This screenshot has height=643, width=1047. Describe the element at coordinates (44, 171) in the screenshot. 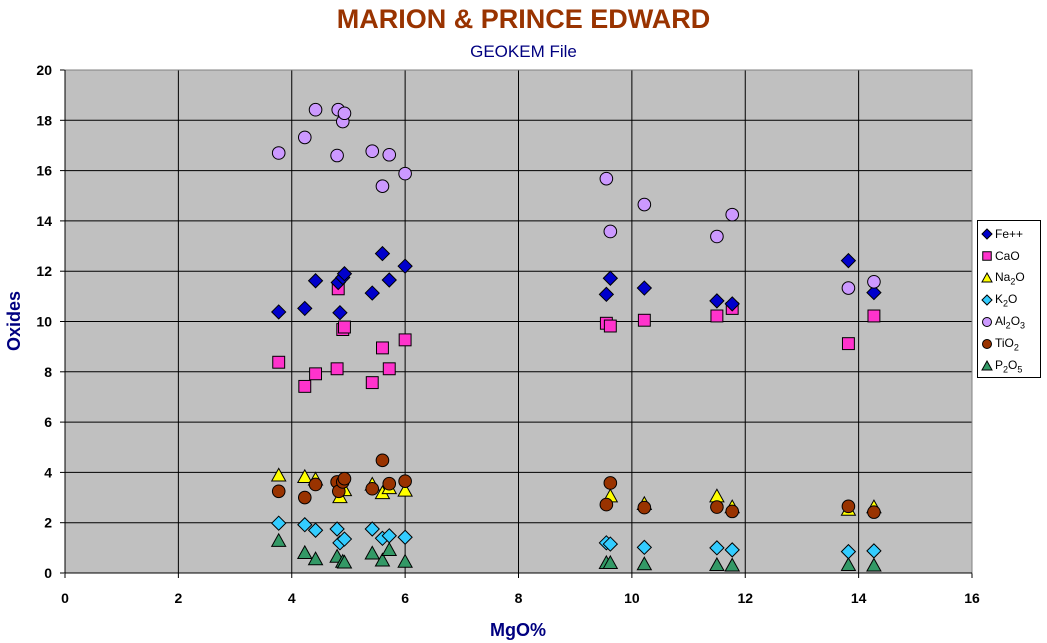

I see `y-tick-label: 16` at that location.